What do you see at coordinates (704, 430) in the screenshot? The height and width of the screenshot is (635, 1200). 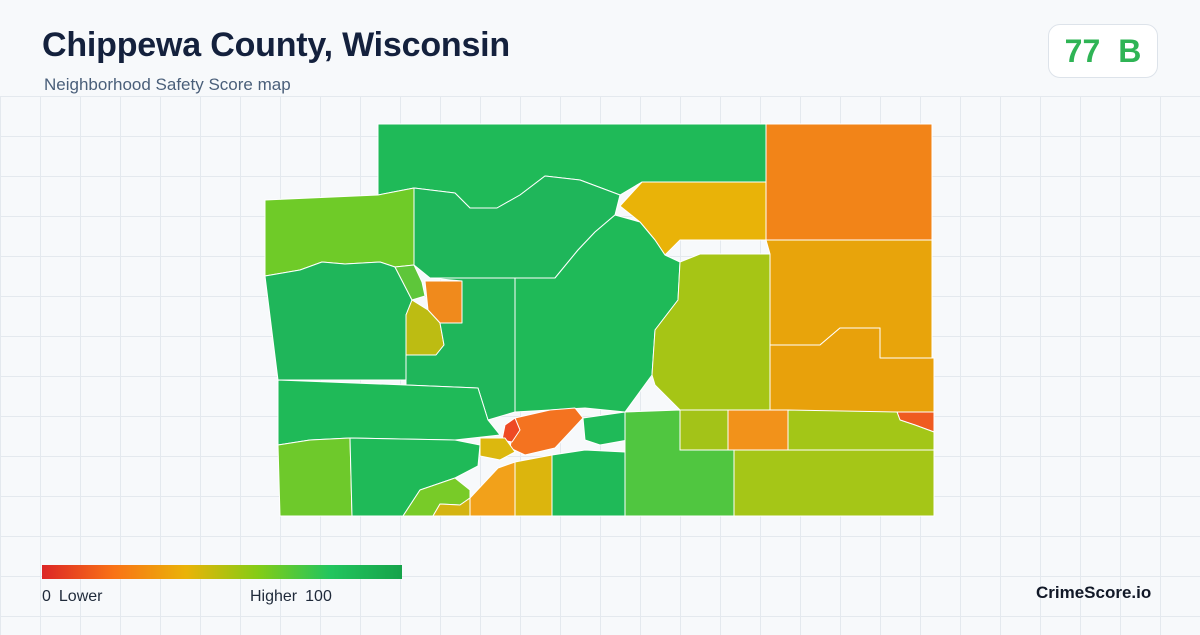 I see `region-mid-olive` at bounding box center [704, 430].